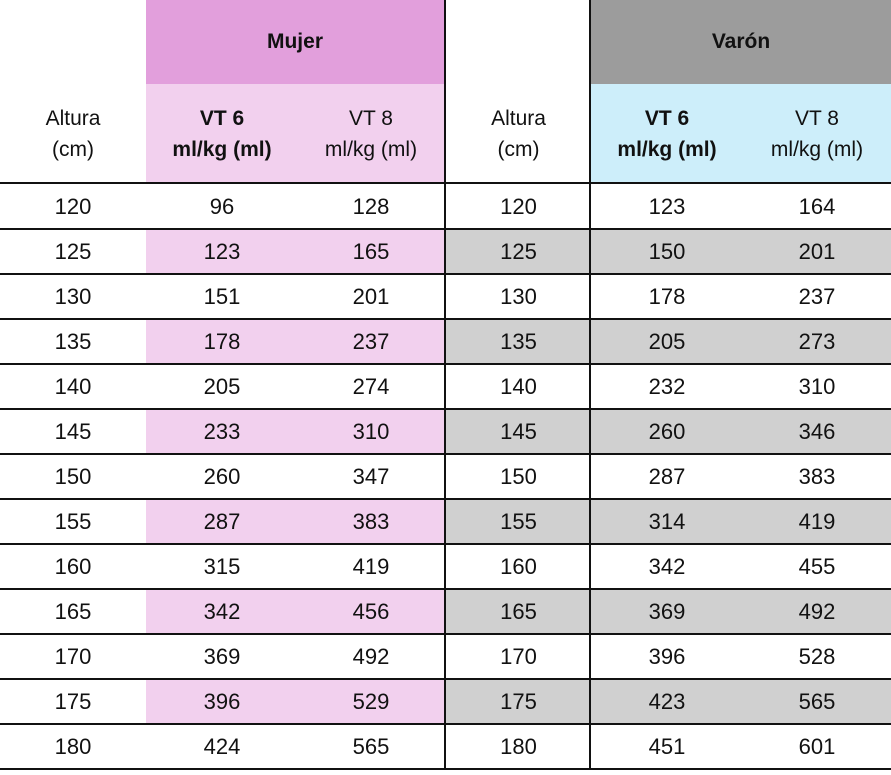  What do you see at coordinates (222, 296) in the screenshot?
I see `female-vt6-cell: 151` at bounding box center [222, 296].